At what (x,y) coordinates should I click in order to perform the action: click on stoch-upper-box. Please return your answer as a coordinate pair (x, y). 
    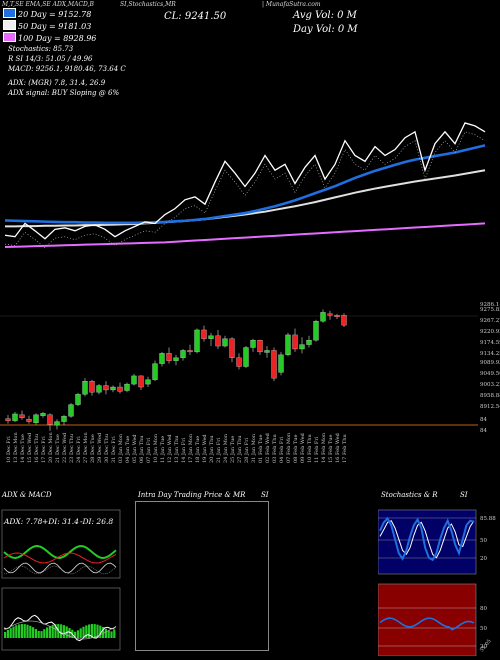
    Looking at the image, I should click on (427, 542).